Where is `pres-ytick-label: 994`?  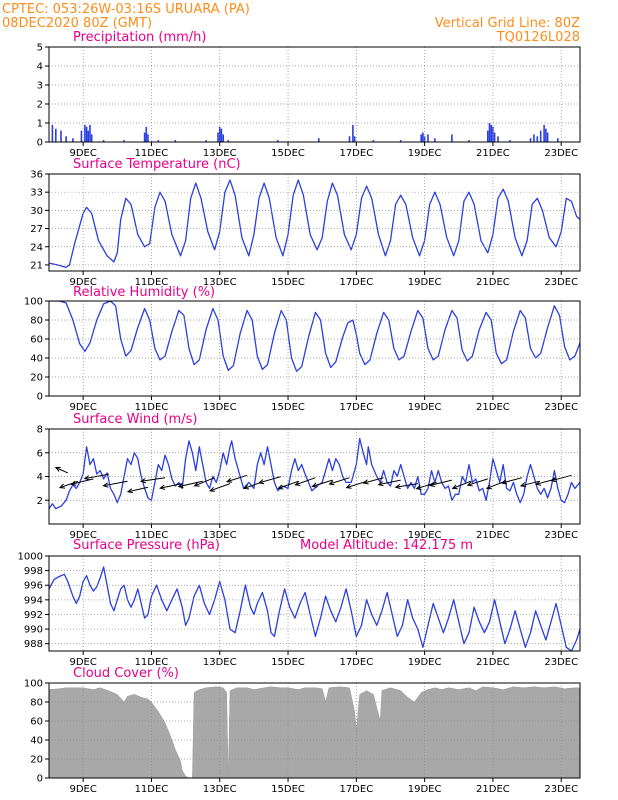
pres-ytick-label: 994 is located at coordinates (33, 600).